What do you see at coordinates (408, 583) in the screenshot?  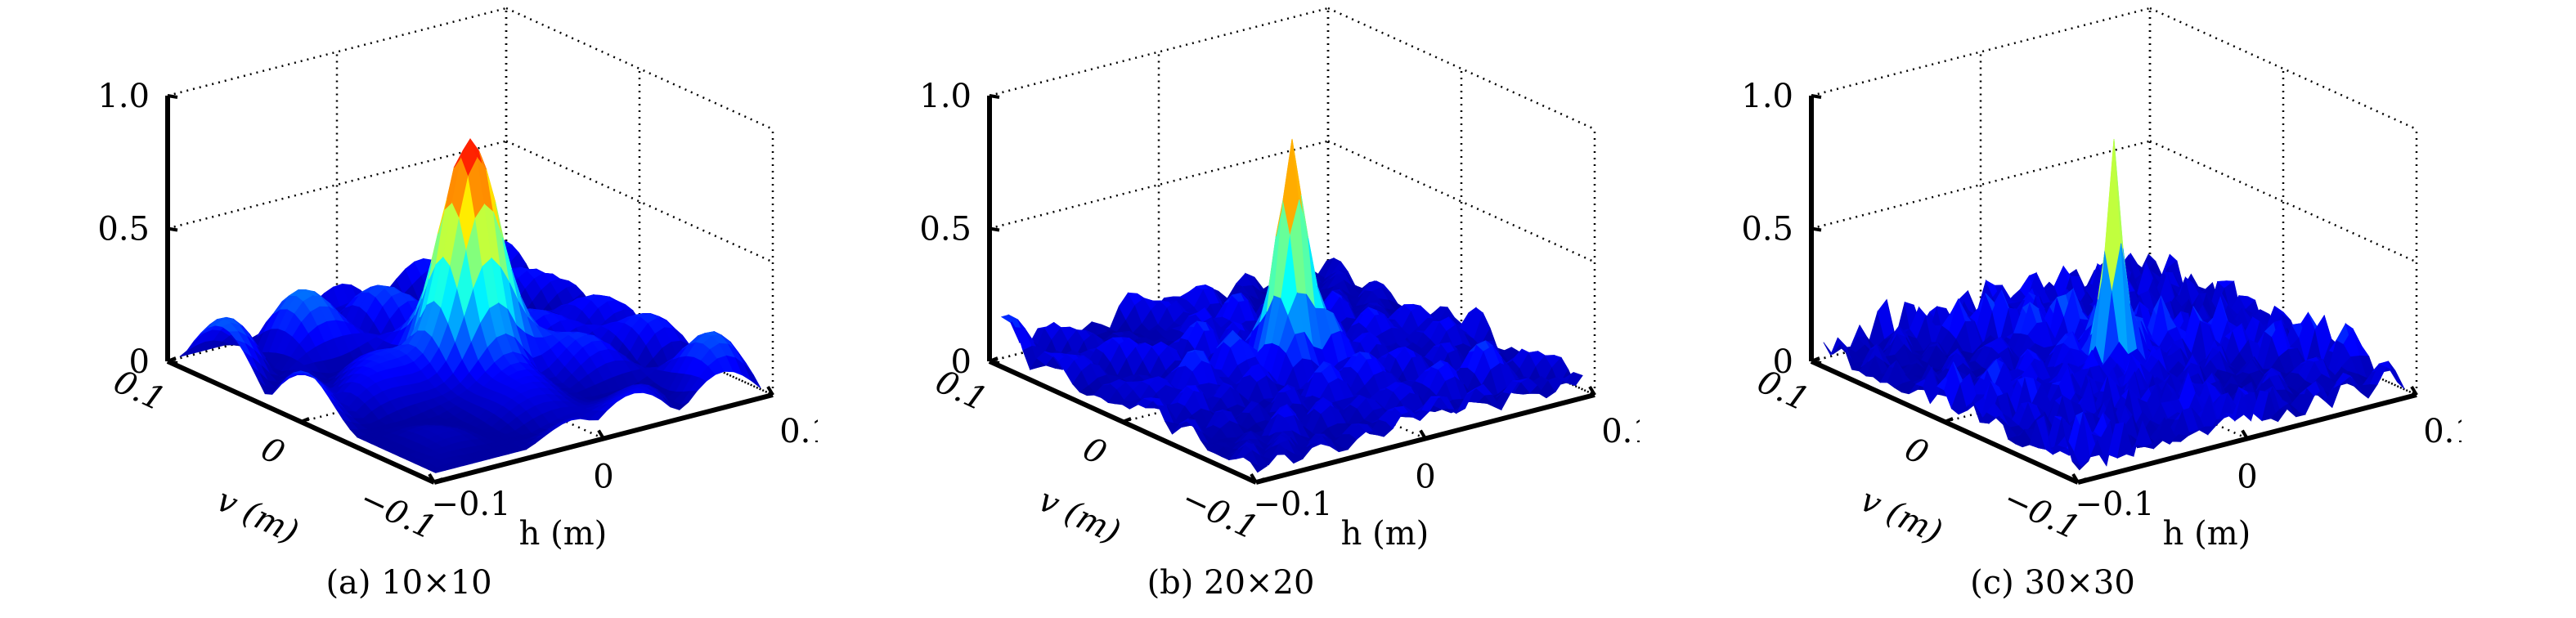 I see `caption-a: (a) 10×10` at bounding box center [408, 583].